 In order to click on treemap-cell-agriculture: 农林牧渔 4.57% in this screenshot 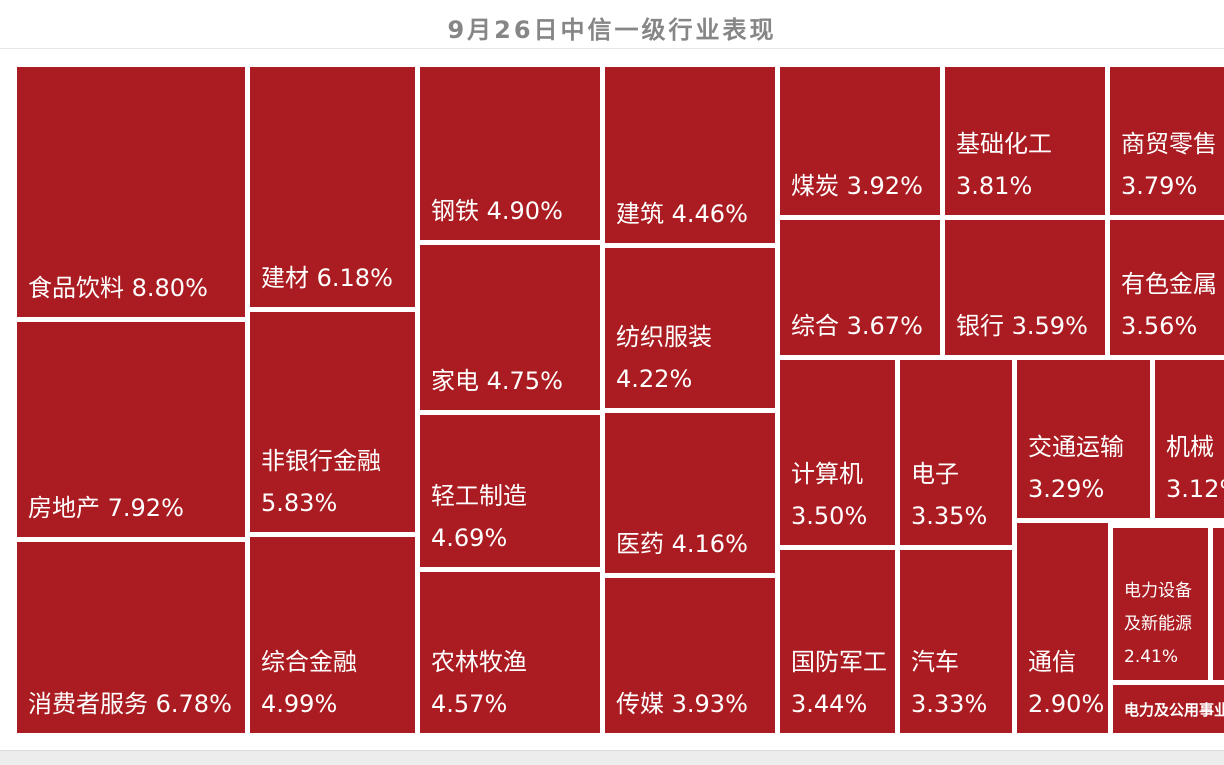, I will do `click(510, 652)`.